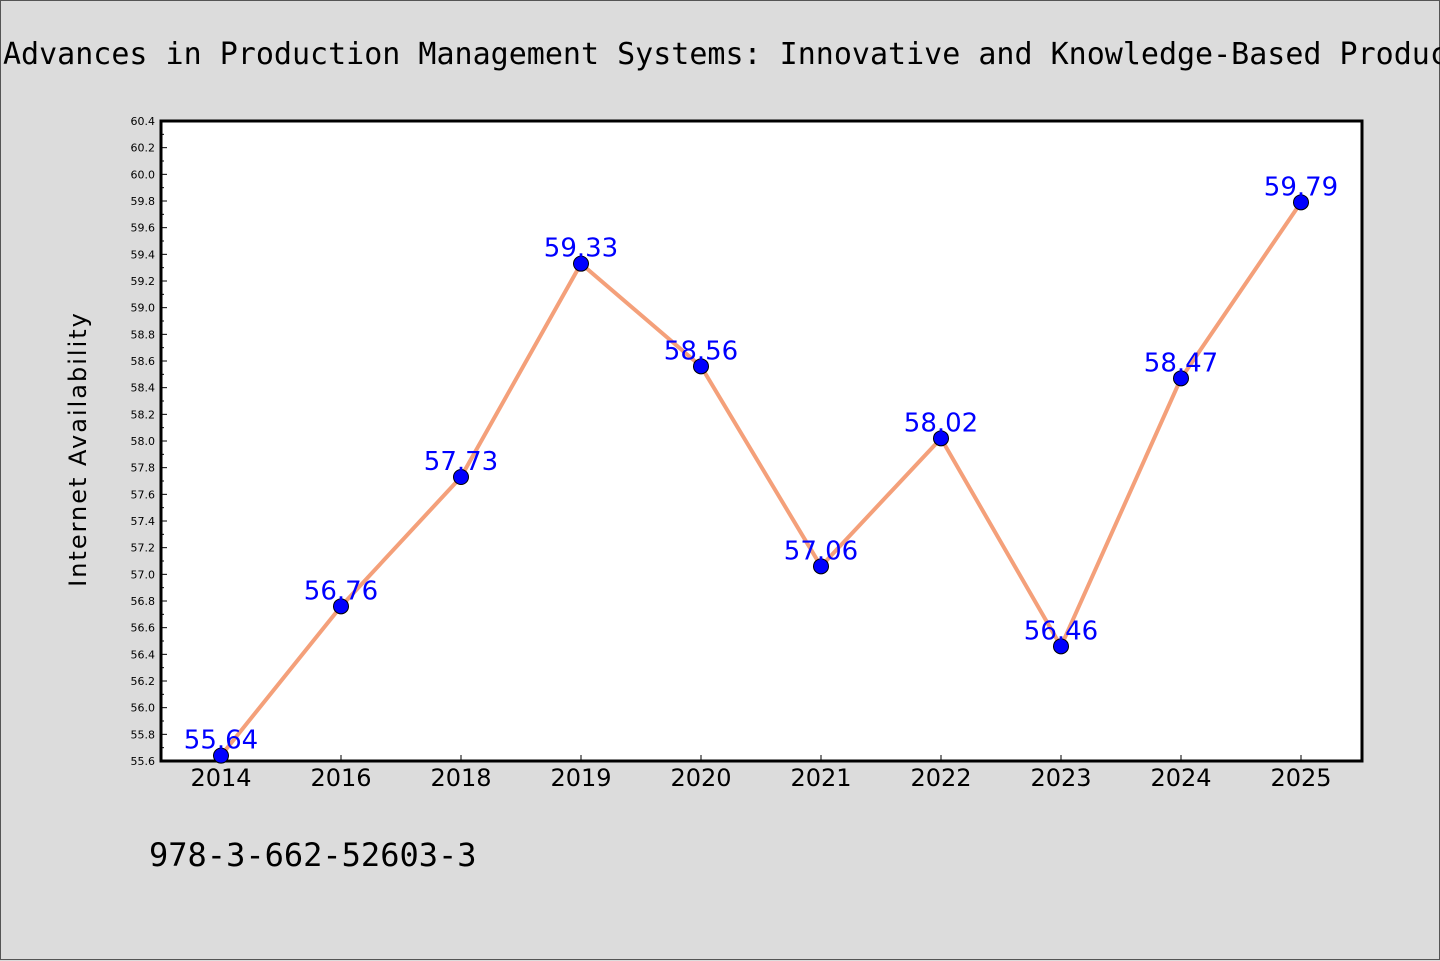 This screenshot has width=1440, height=961. Describe the element at coordinates (143, 734) in the screenshot. I see `y-tick-label: 55.8` at that location.